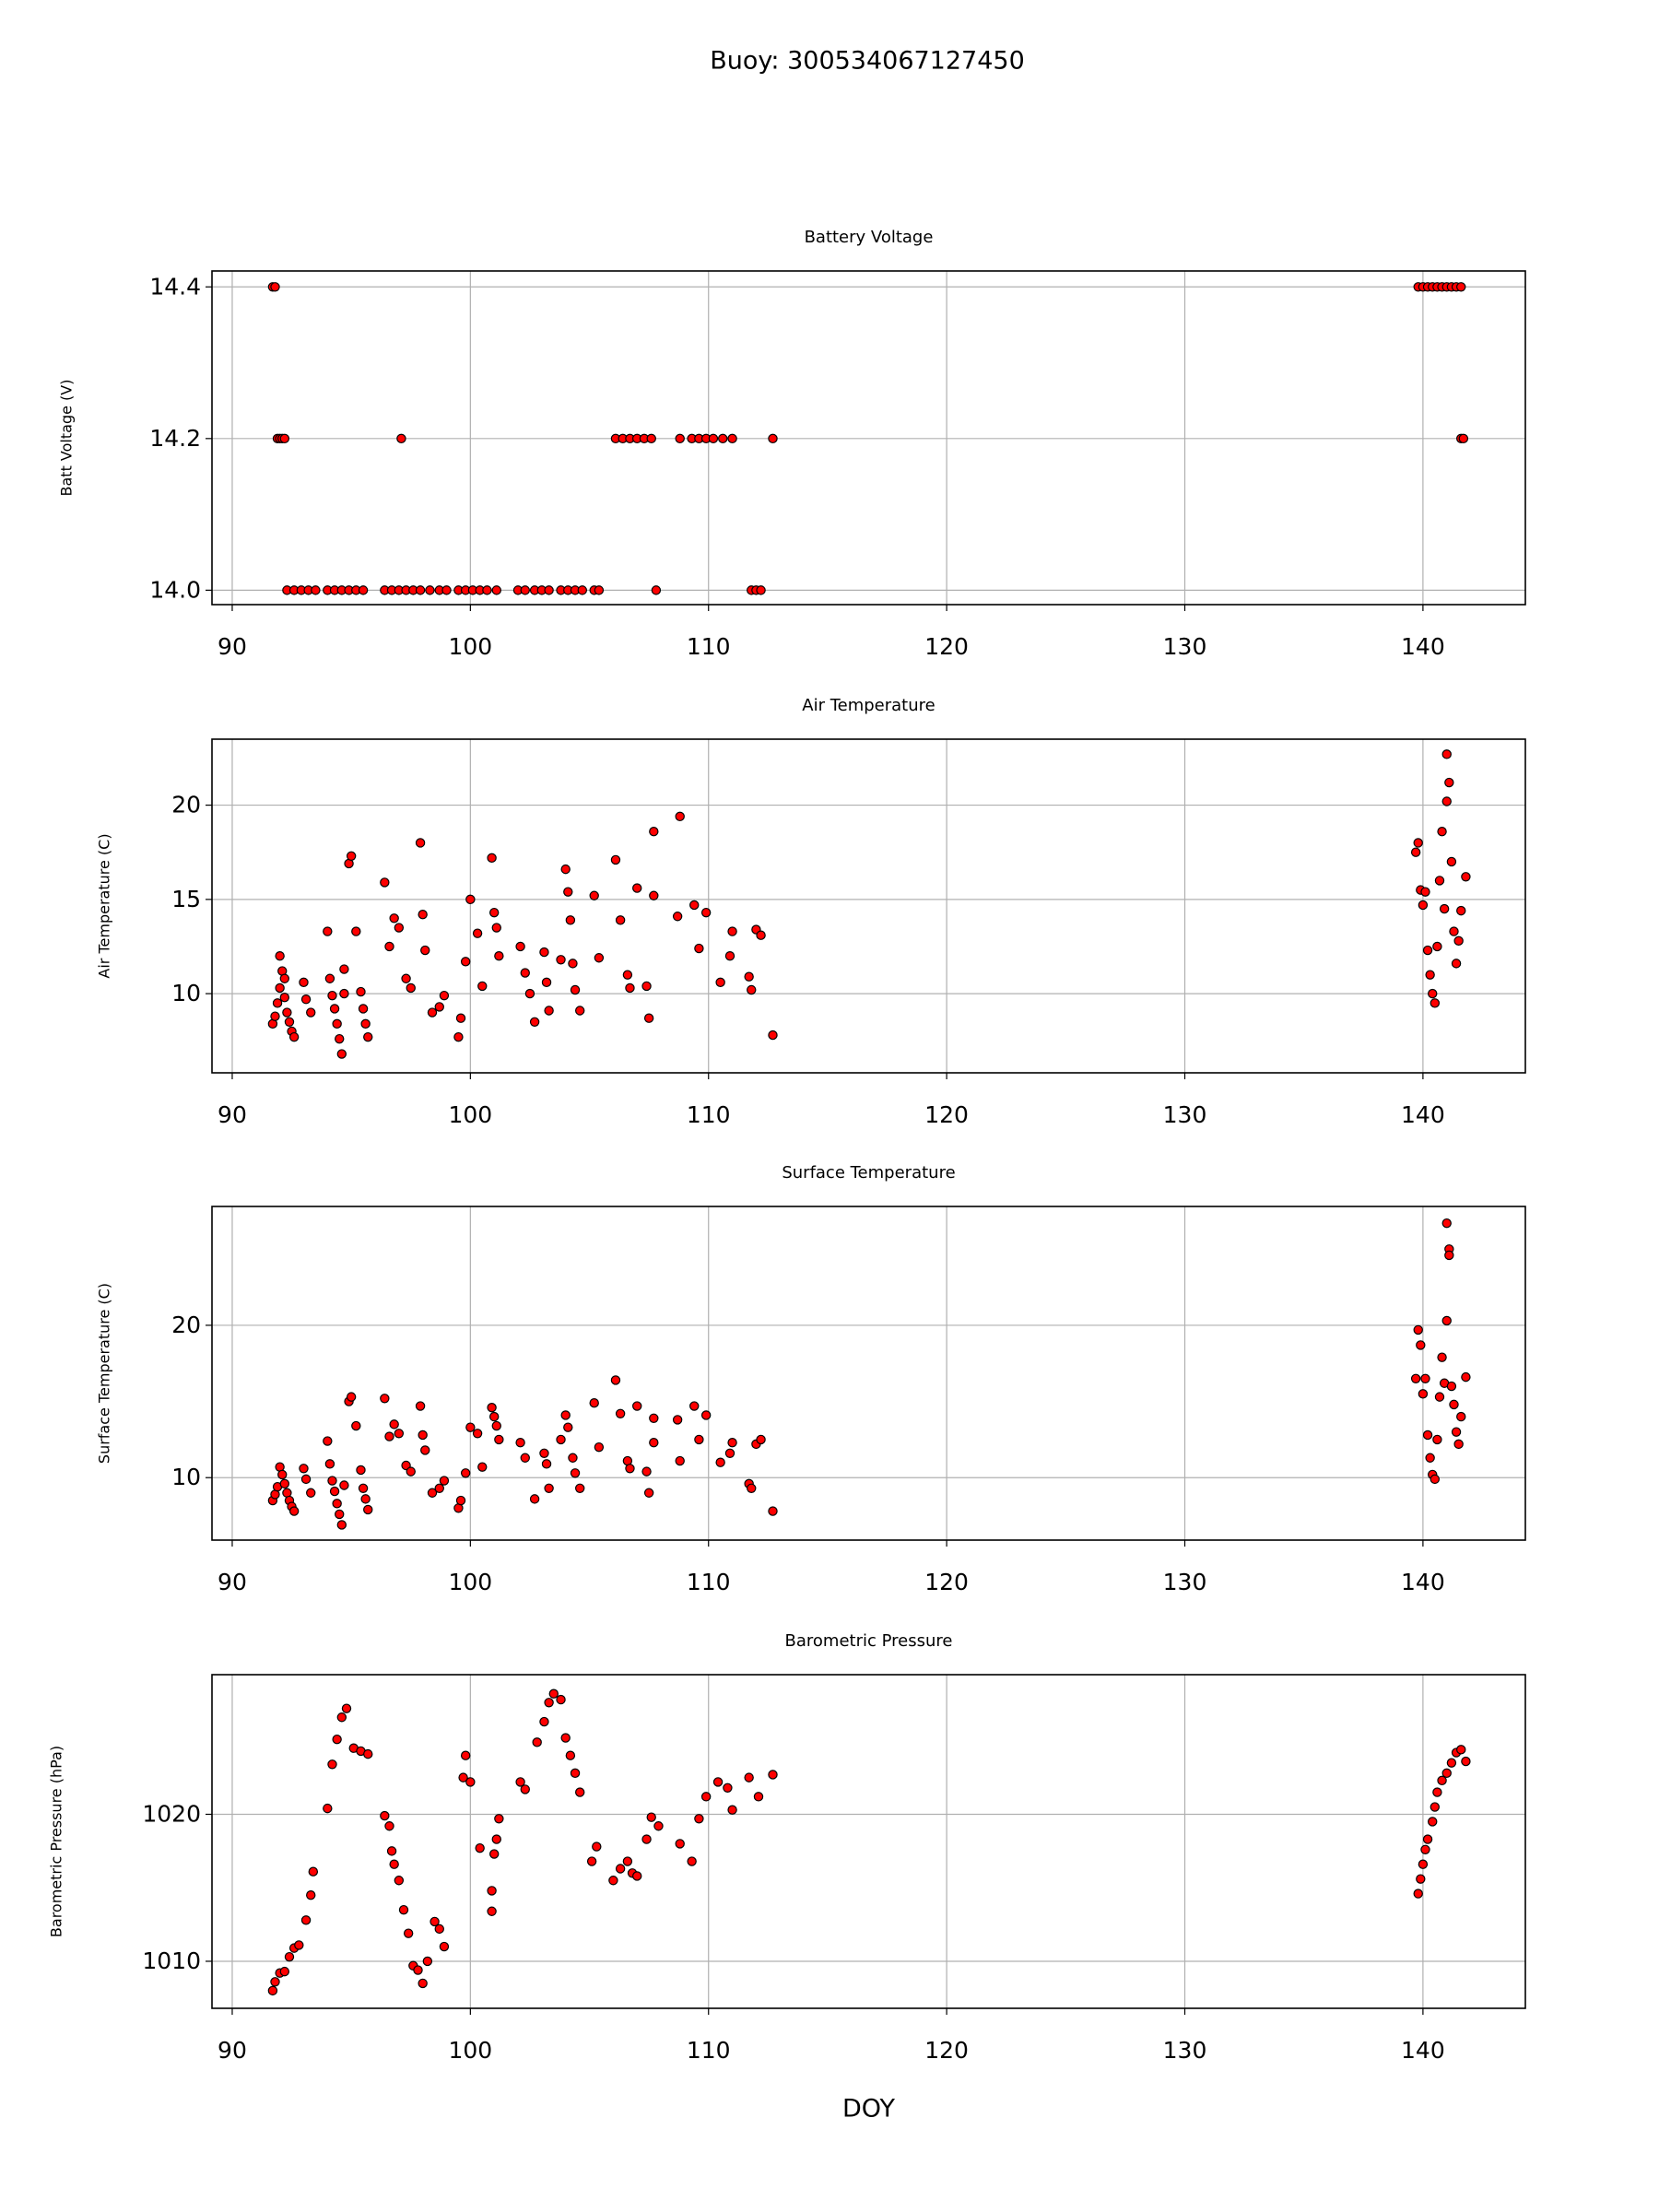  Describe the element at coordinates (709, 1114) in the screenshot. I see `x-tick-label: 110` at that location.